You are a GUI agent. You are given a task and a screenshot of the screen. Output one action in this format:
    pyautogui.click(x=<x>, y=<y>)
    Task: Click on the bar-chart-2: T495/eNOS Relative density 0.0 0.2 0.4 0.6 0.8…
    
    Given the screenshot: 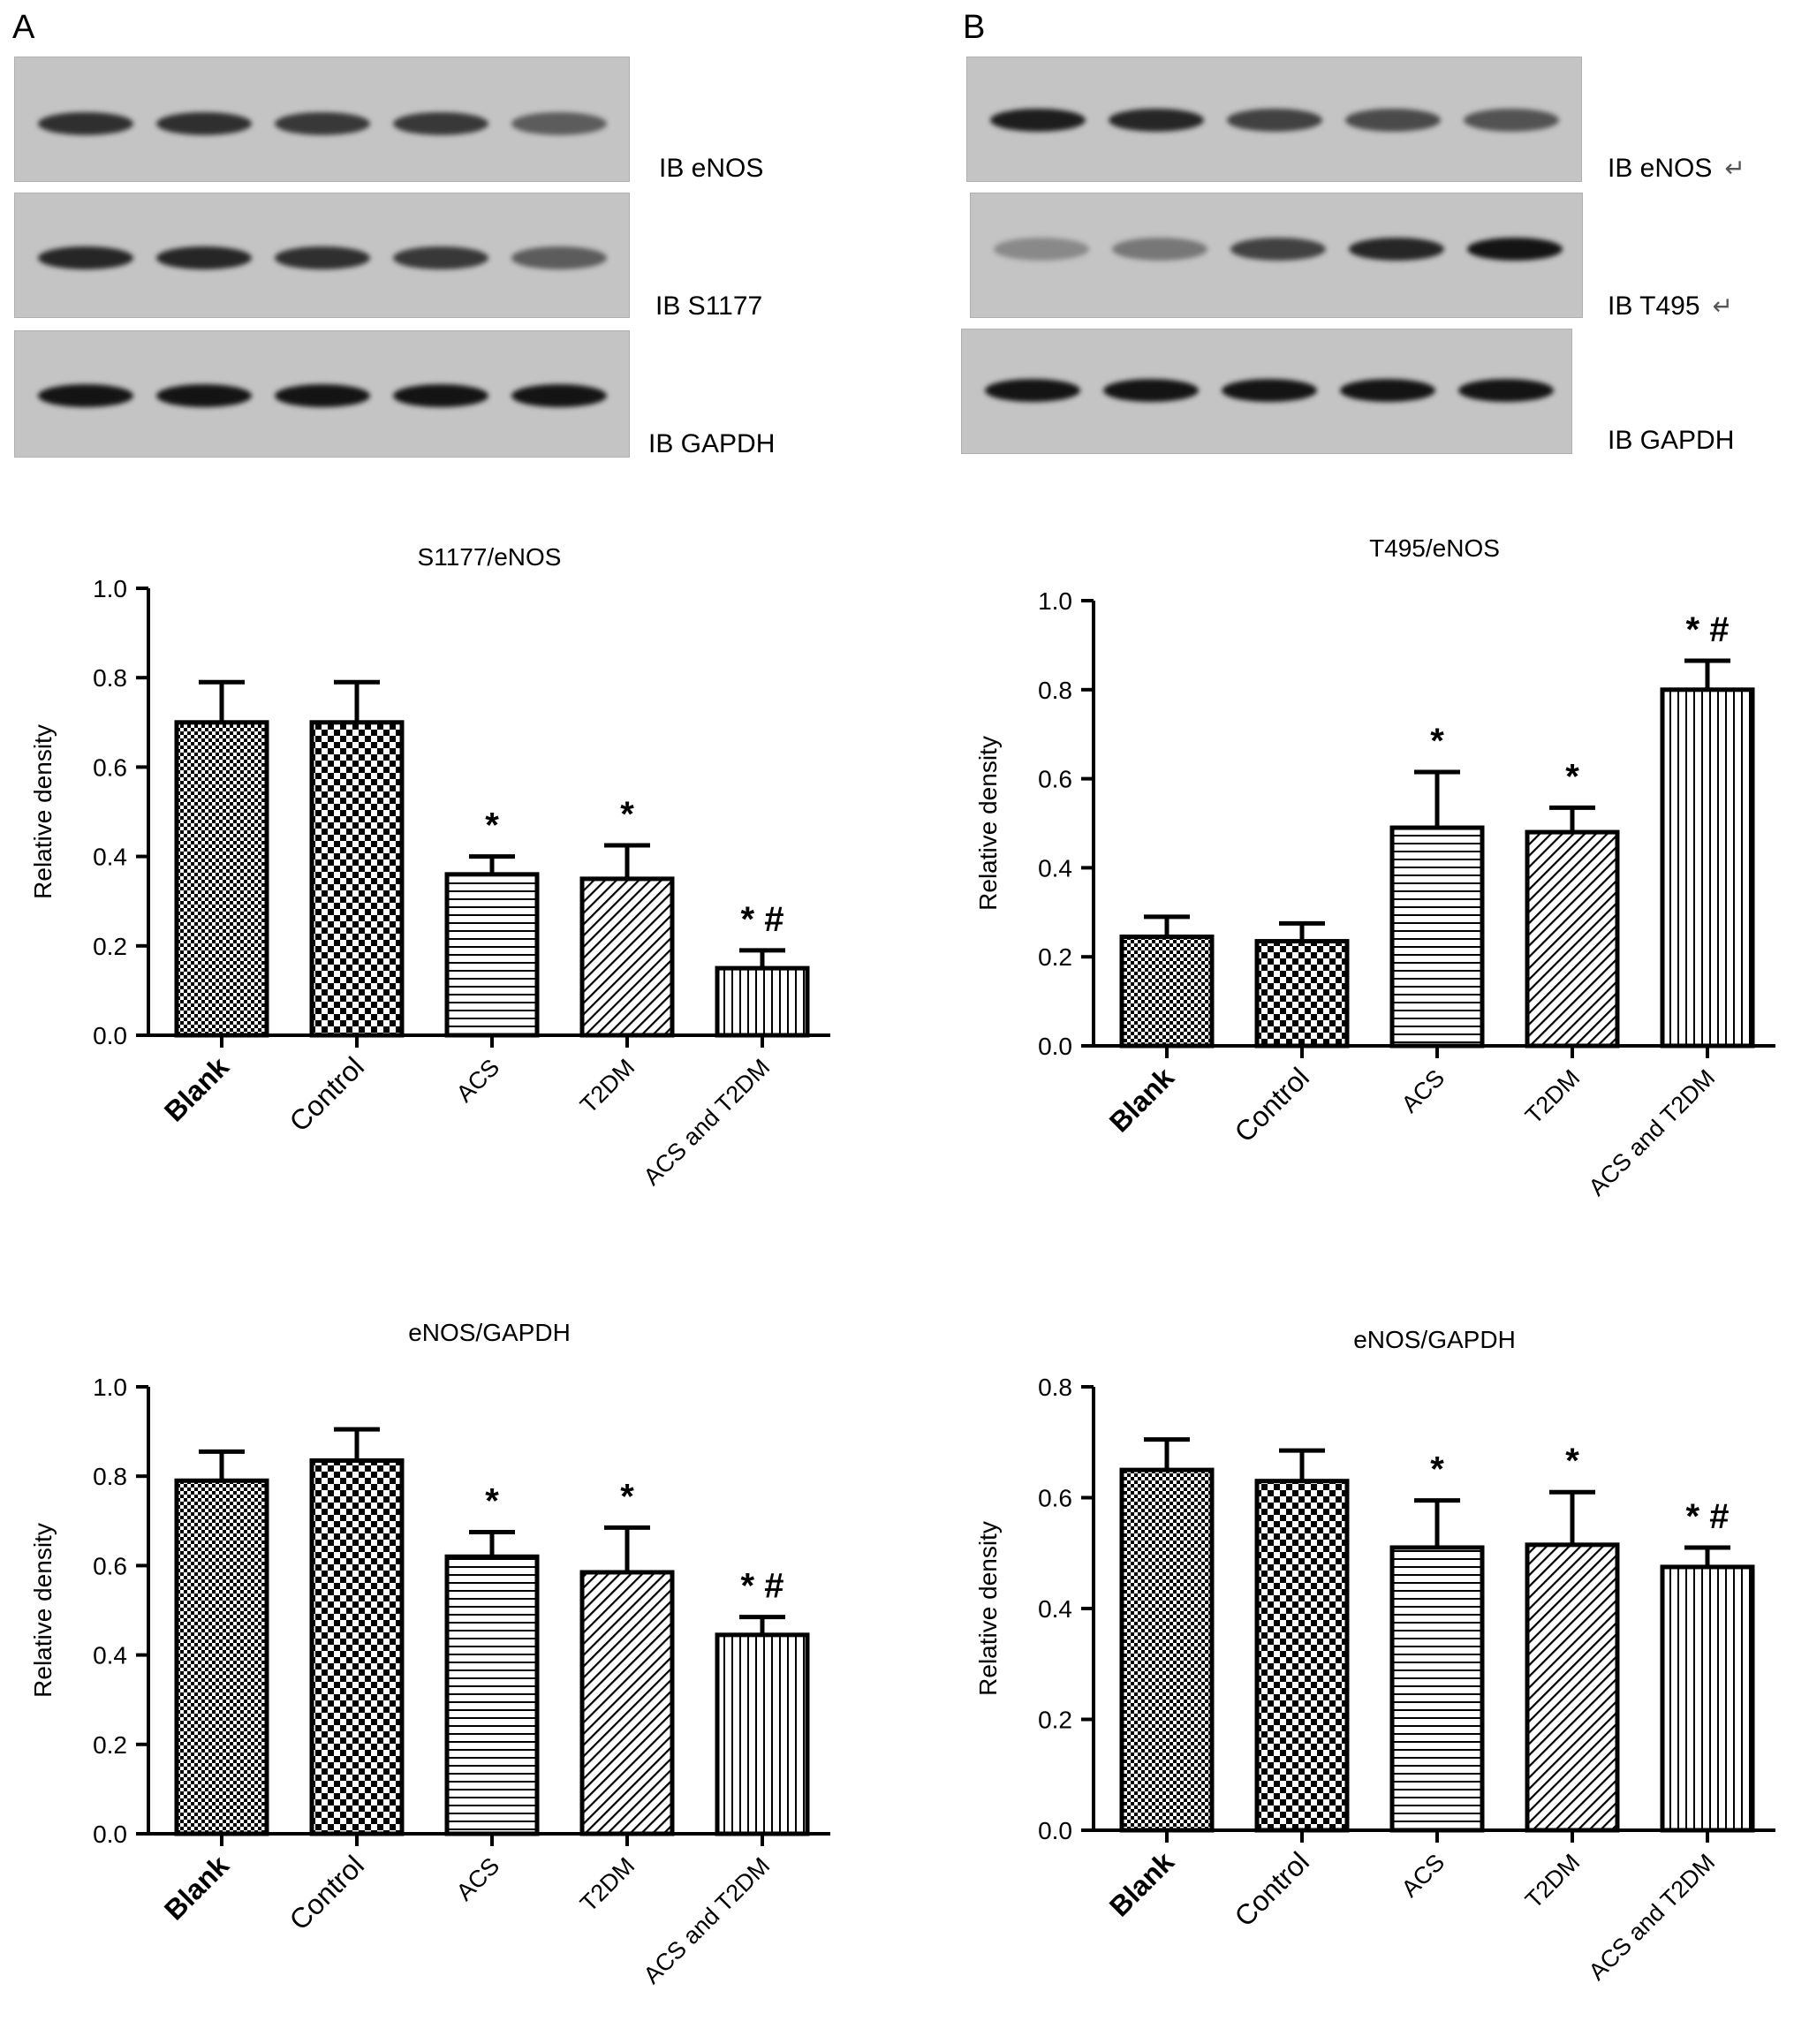 What is the action you would take?
    pyautogui.click(x=1375, y=867)
    